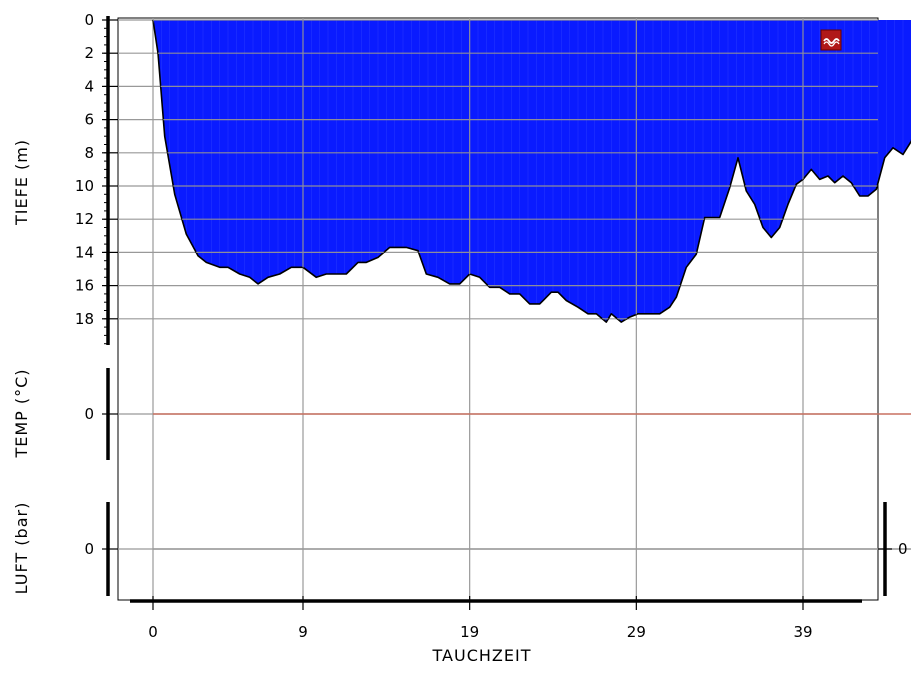  Describe the element at coordinates (89, 414) in the screenshot. I see `temp-tick-label: 0` at that location.